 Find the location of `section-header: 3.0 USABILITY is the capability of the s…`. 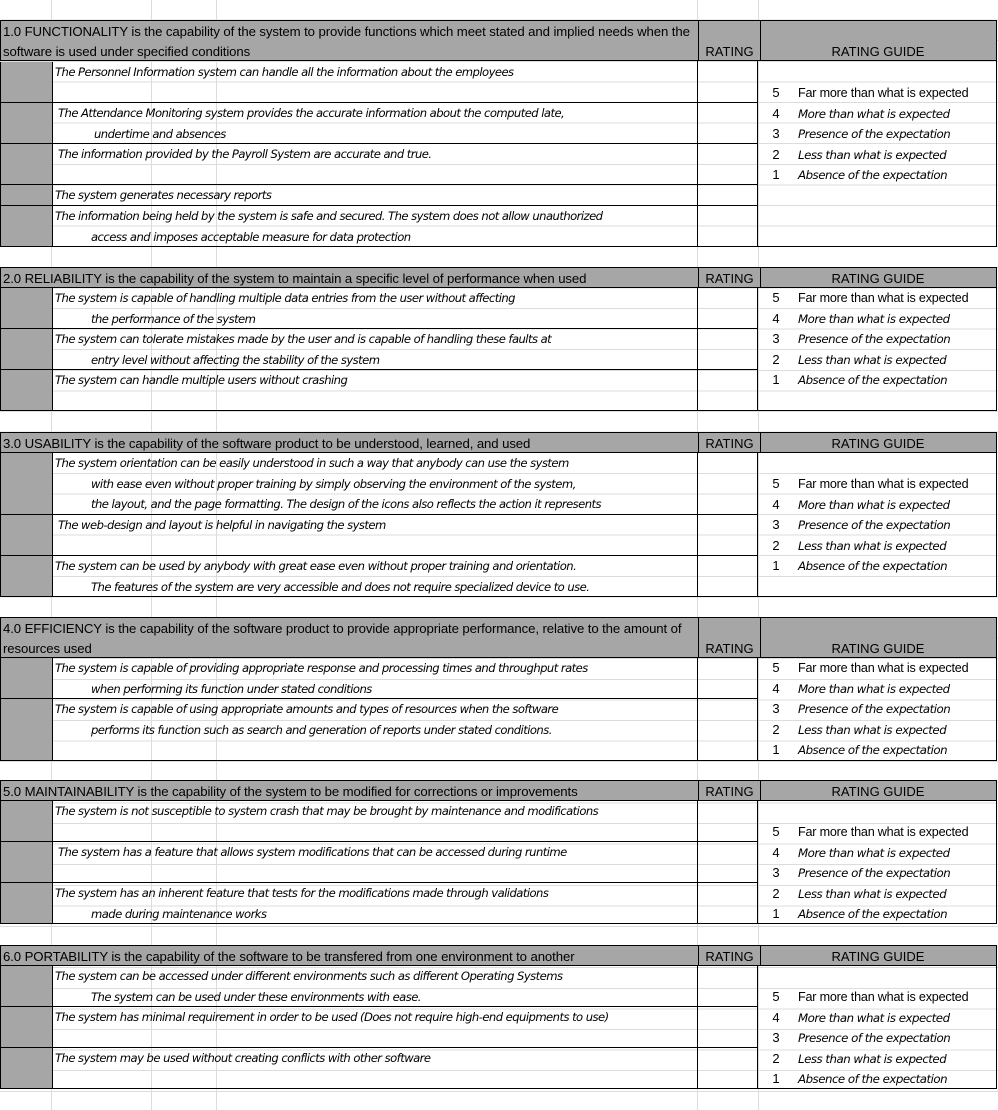

section-header: 3.0 USABILITY is the capability of the s… is located at coordinates (498, 442).